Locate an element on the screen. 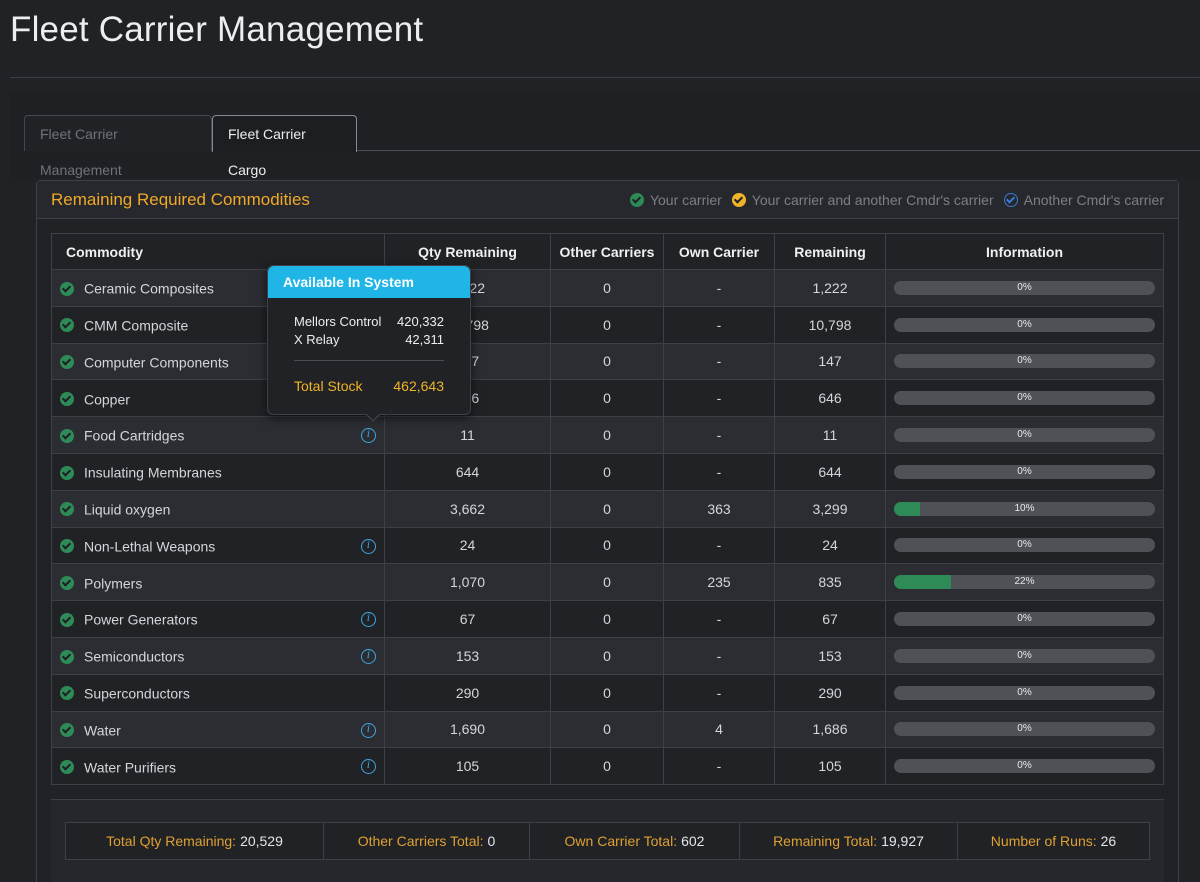 The image size is (1200, 882). total-value: 20,529 is located at coordinates (261, 841).